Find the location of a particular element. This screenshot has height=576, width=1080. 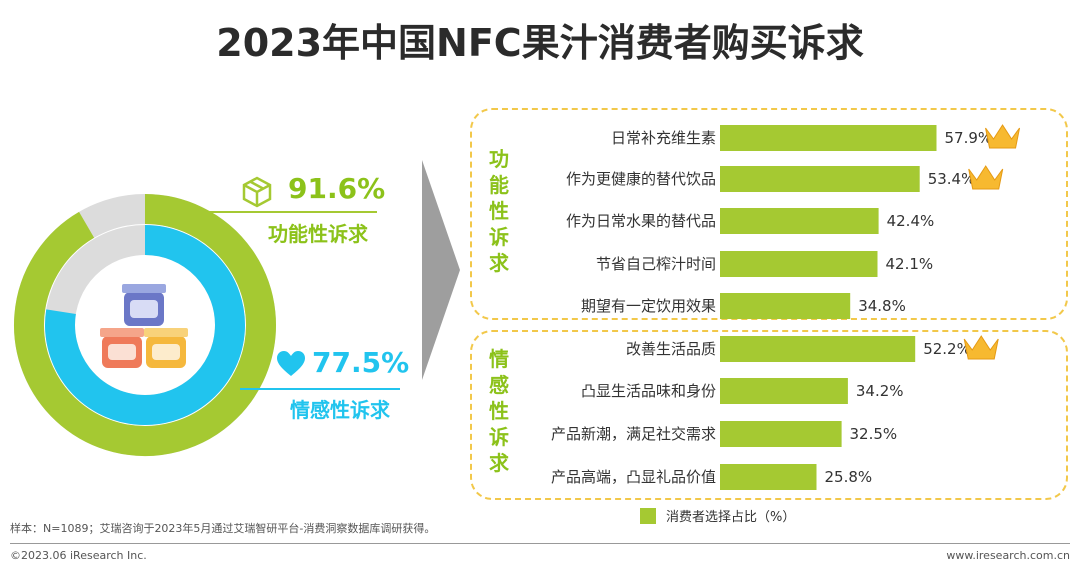

bar-category-label: 改善生活品质 is located at coordinates (671, 349).